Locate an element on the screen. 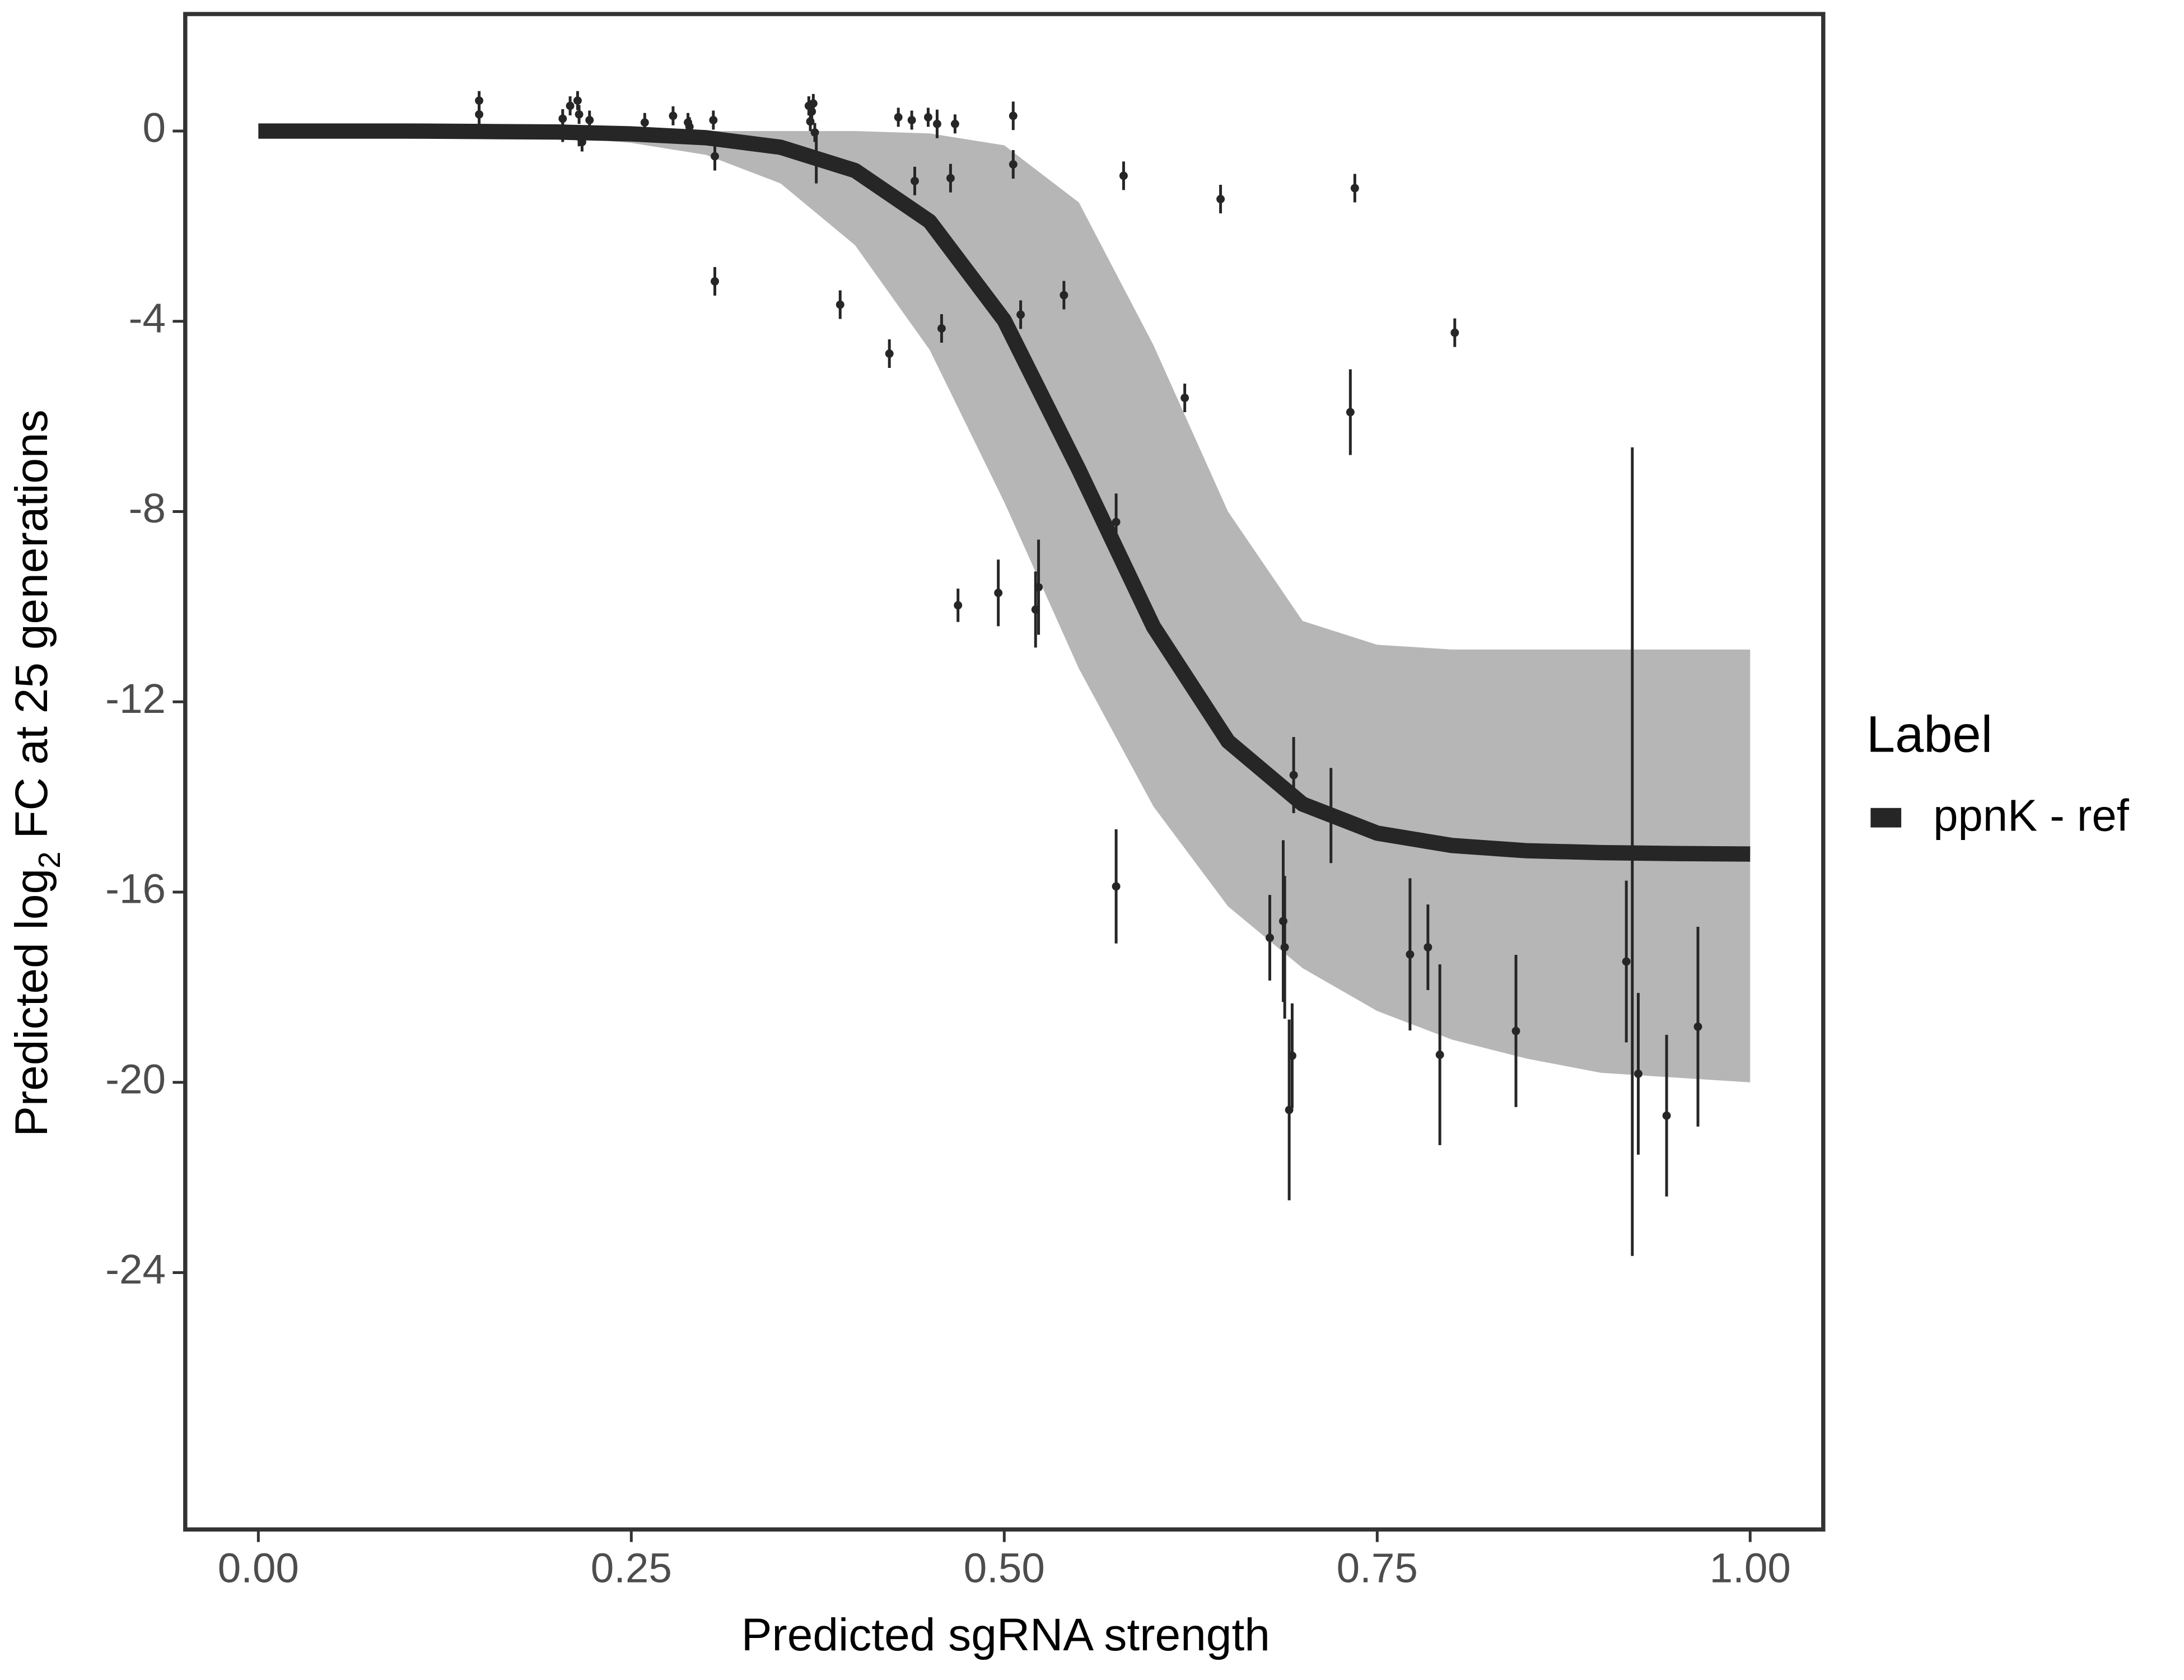  y-tick-label: -24 is located at coordinates (136, 1269).